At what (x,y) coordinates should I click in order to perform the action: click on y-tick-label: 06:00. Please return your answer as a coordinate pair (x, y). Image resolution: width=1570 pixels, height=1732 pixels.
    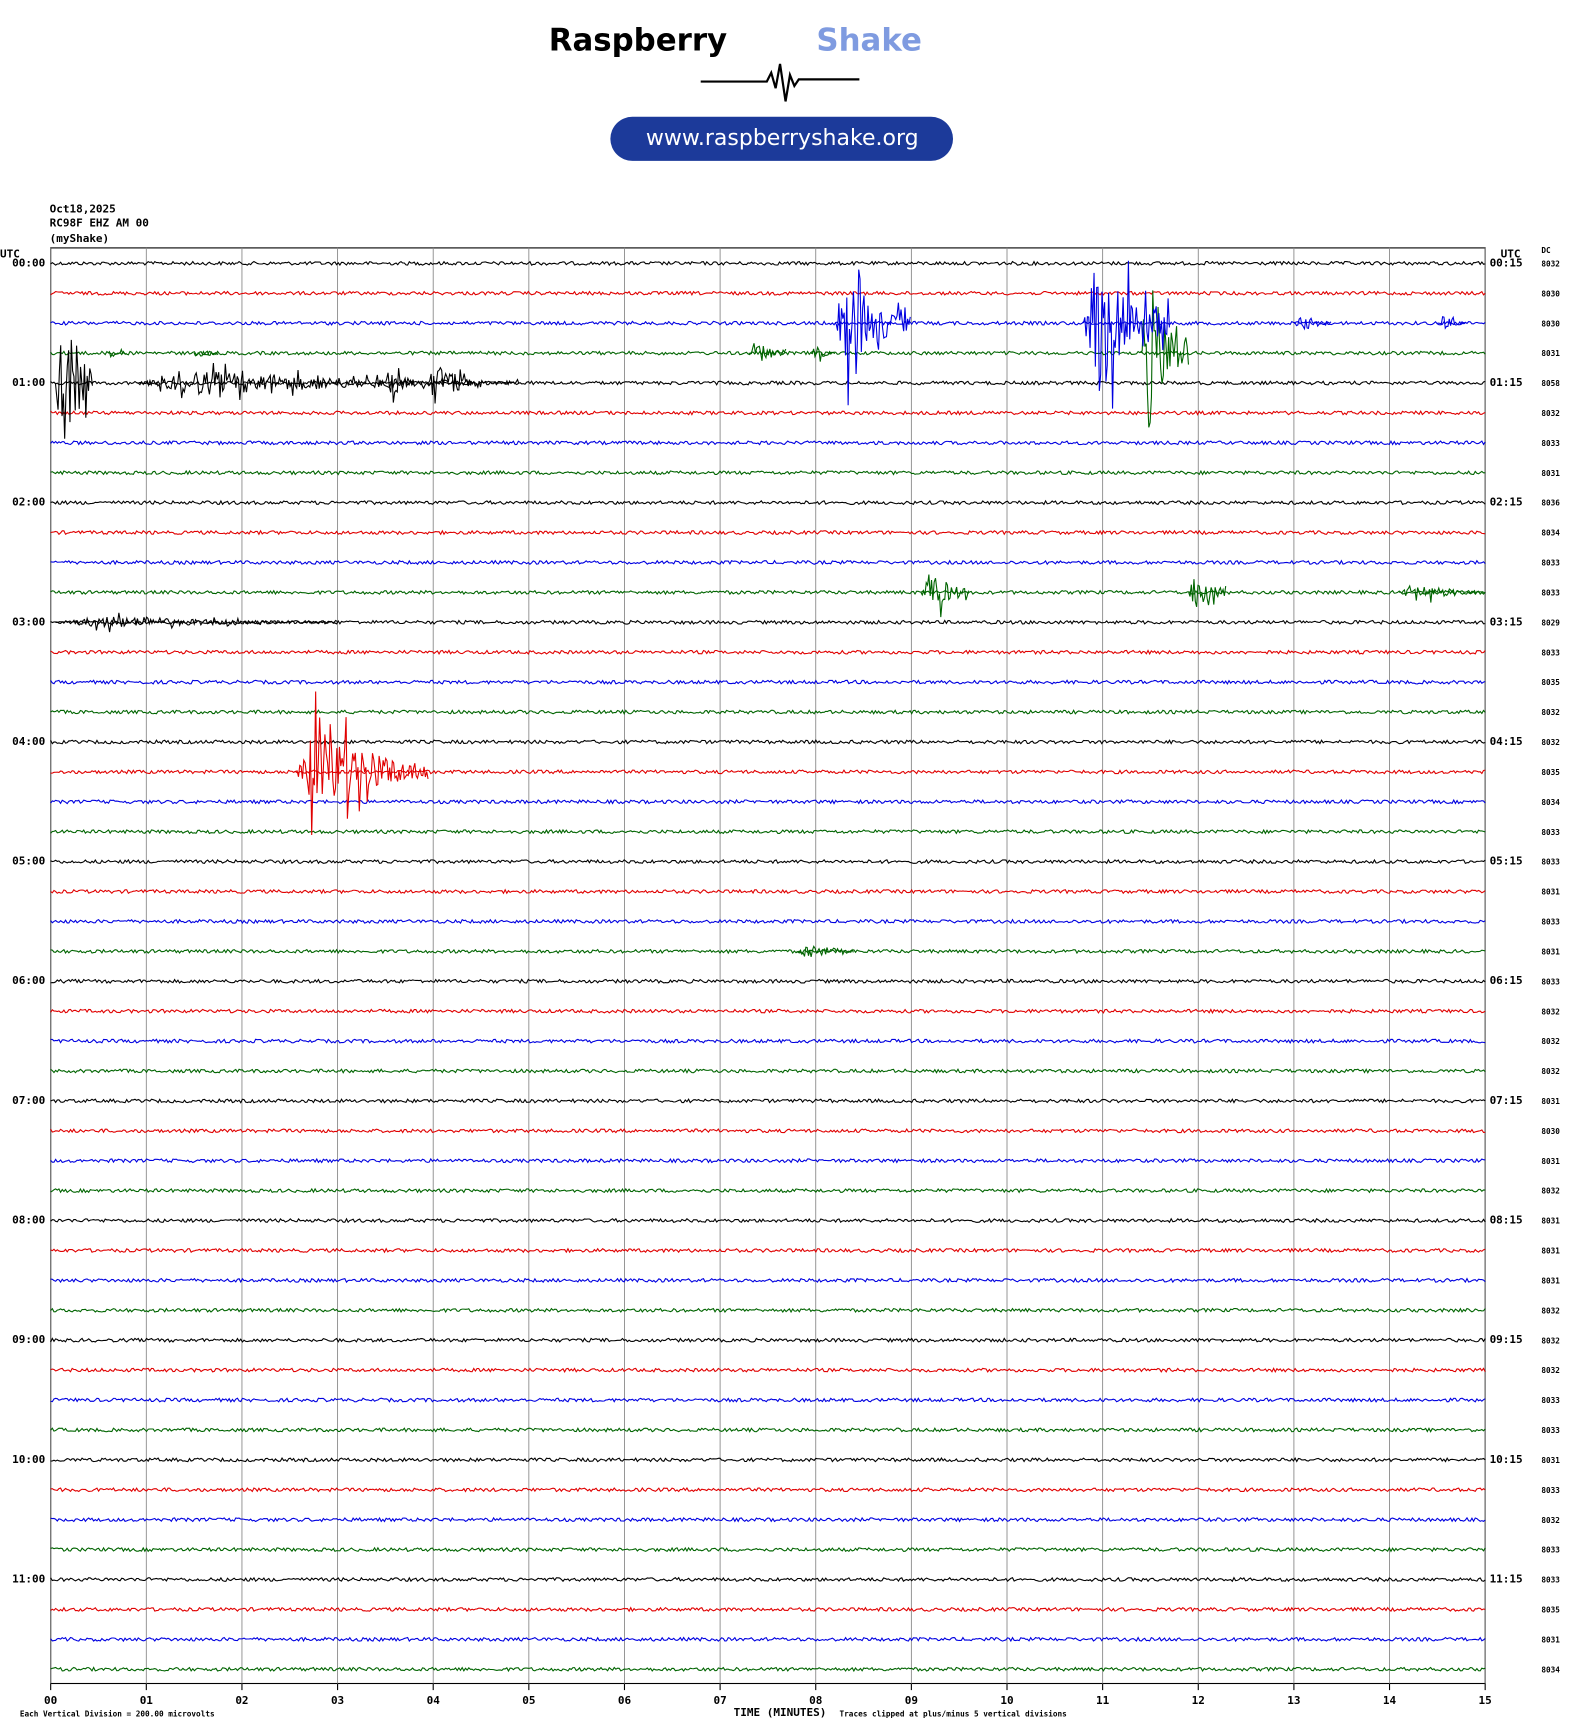
    Looking at the image, I should click on (28, 980).